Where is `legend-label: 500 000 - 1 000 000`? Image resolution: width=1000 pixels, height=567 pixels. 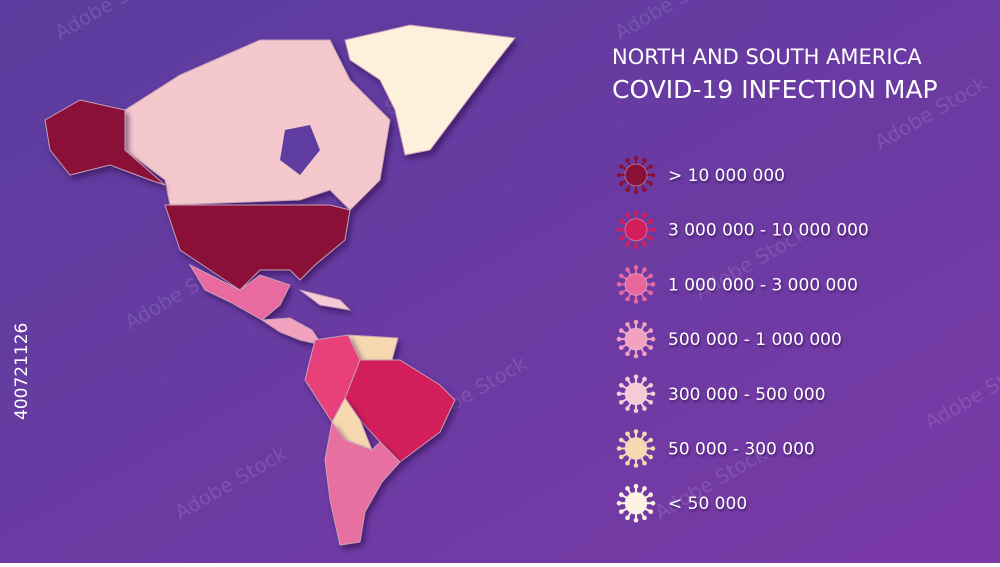 legend-label: 500 000 - 1 000 000 is located at coordinates (755, 340).